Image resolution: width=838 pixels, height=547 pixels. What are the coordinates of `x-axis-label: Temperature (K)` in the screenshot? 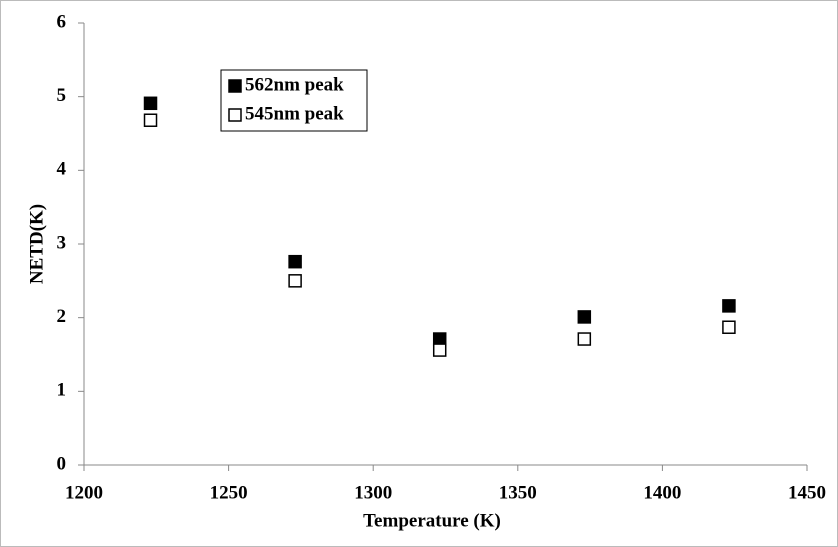 It's located at (432, 520).